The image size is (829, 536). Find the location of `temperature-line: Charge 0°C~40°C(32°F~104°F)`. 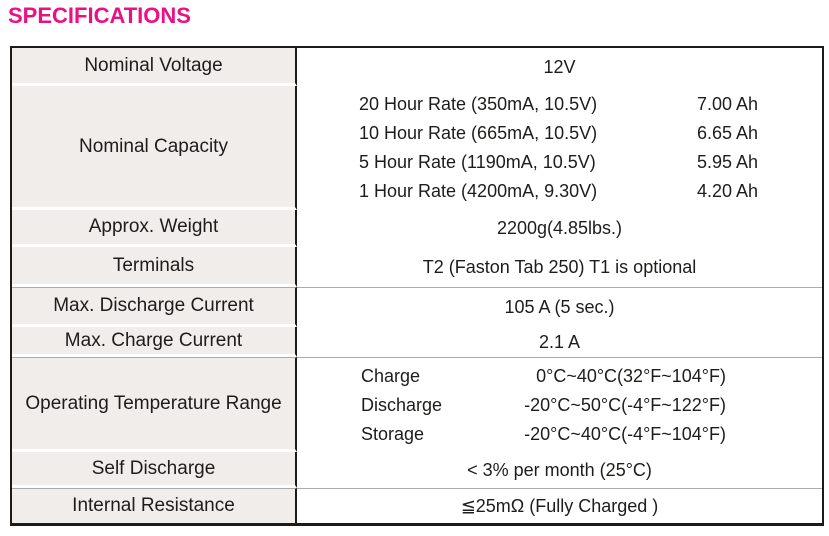

temperature-line: Charge 0°C~40°C(32°F~104°F) is located at coordinates (543, 376).